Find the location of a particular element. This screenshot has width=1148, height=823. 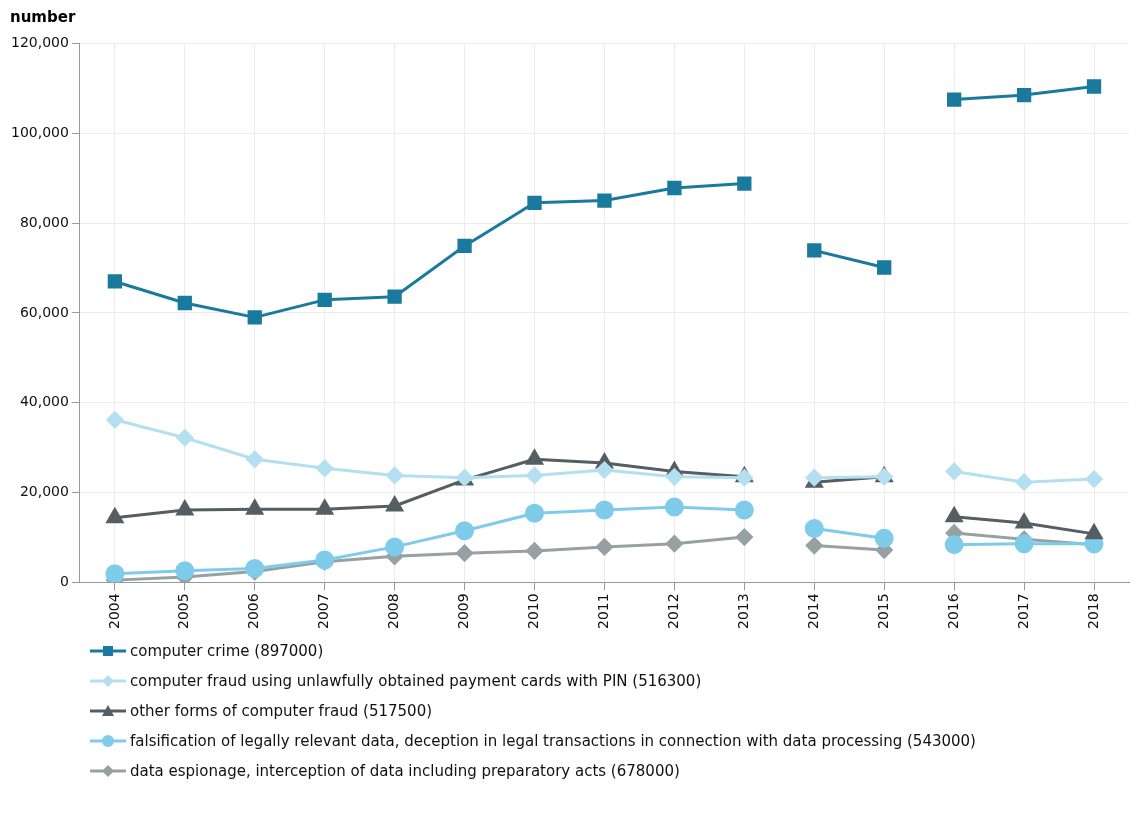

x-tick-label: 2010 is located at coordinates (533, 611).